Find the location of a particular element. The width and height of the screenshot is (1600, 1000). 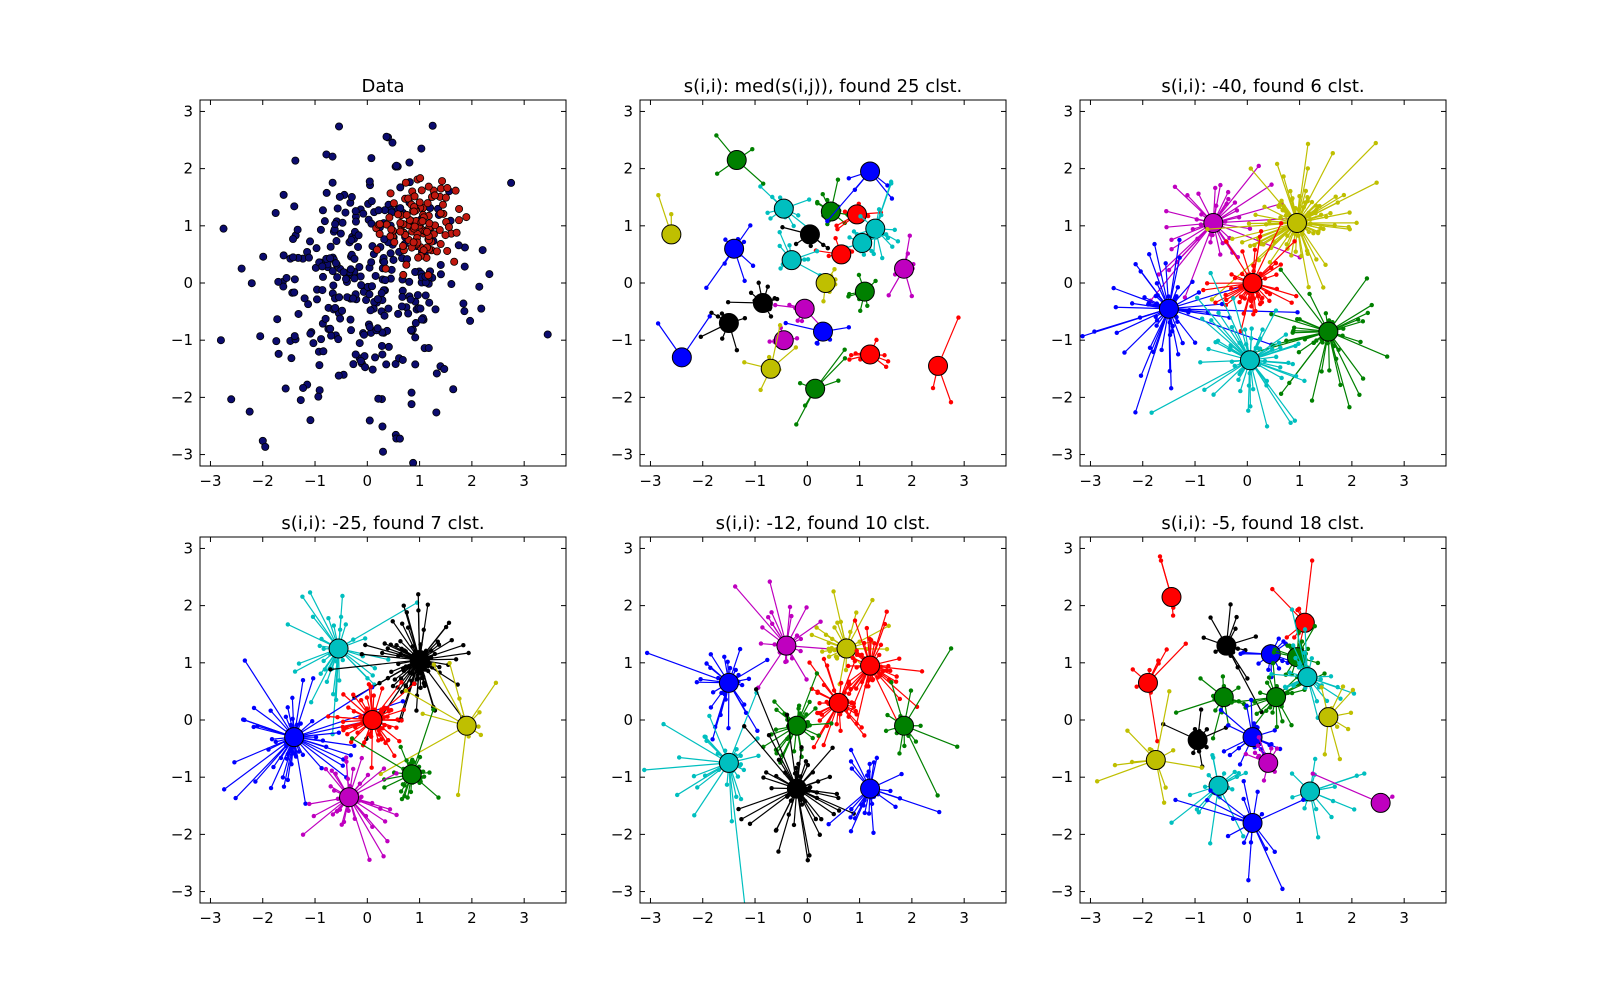

x-tick-label: −2 is located at coordinates (703, 481).